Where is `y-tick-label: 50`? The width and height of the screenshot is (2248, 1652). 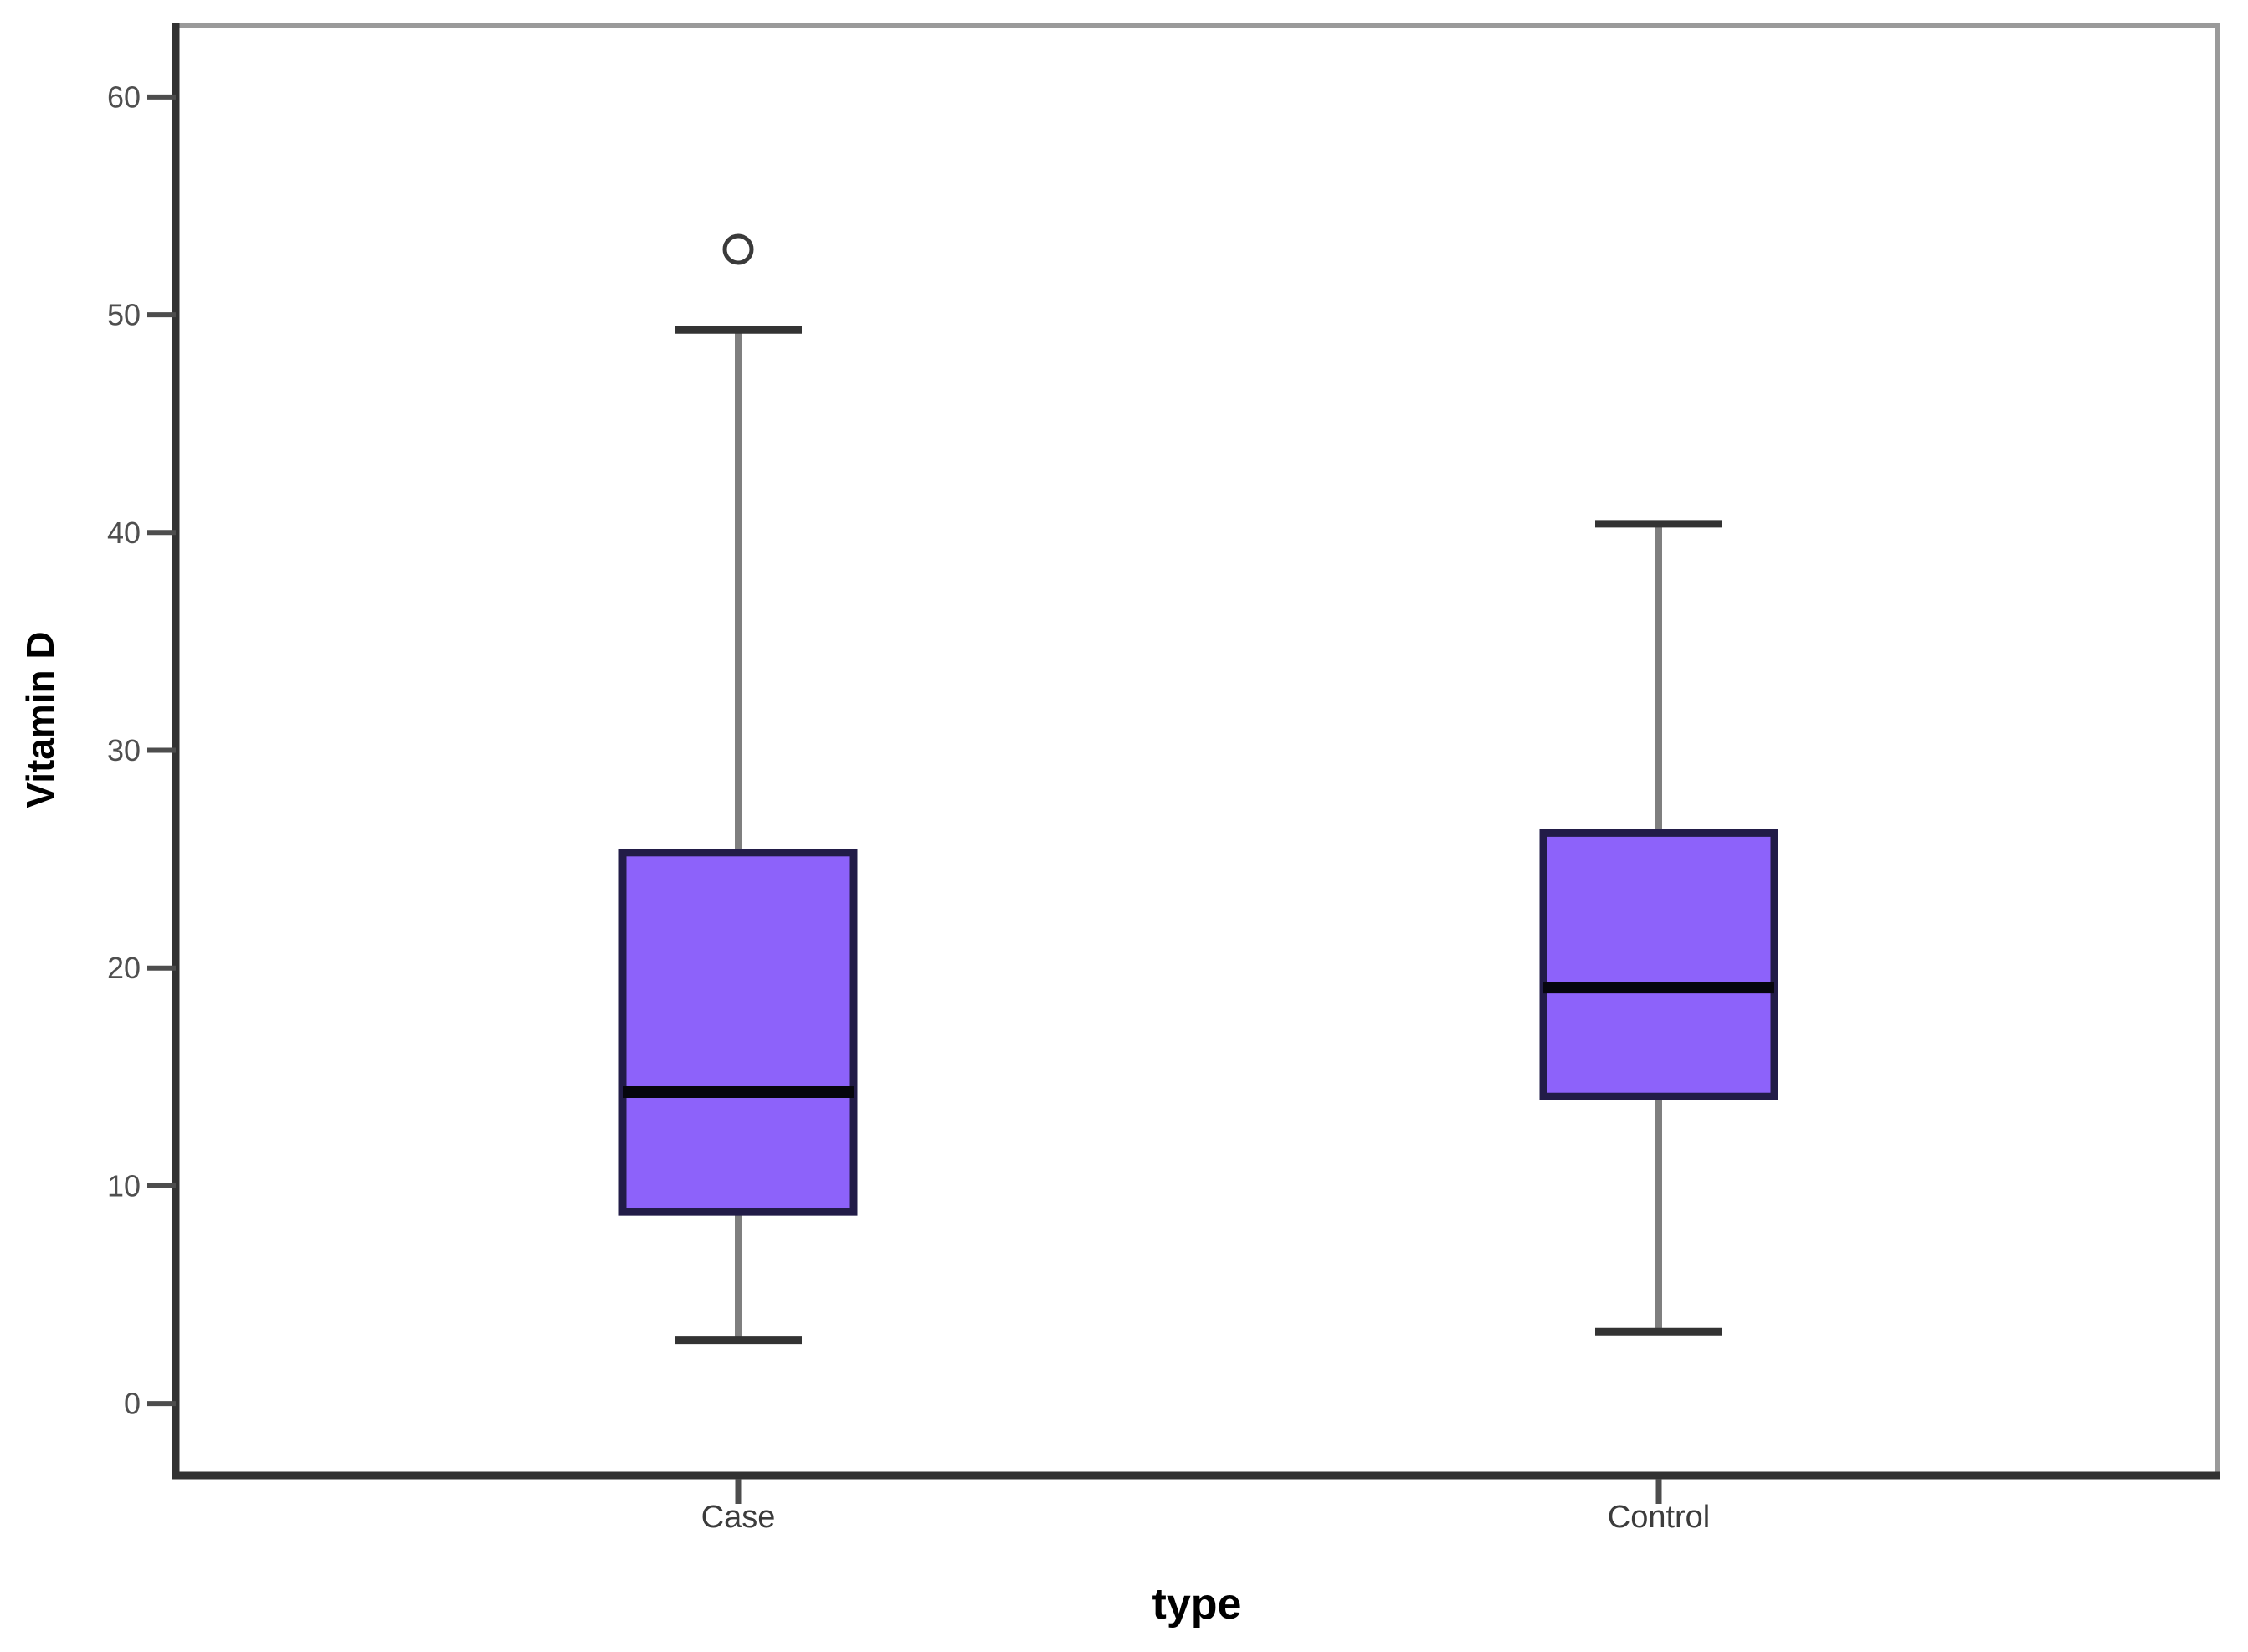 y-tick-label: 50 is located at coordinates (124, 315).